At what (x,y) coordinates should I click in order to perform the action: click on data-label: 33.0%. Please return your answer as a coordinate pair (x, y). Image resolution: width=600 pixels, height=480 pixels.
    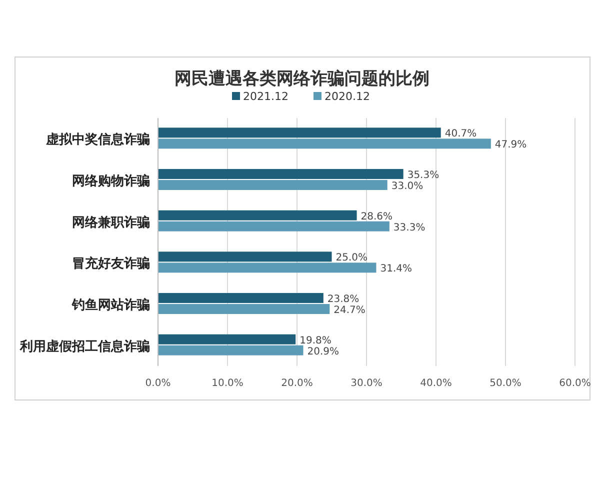
    Looking at the image, I should click on (407, 186).